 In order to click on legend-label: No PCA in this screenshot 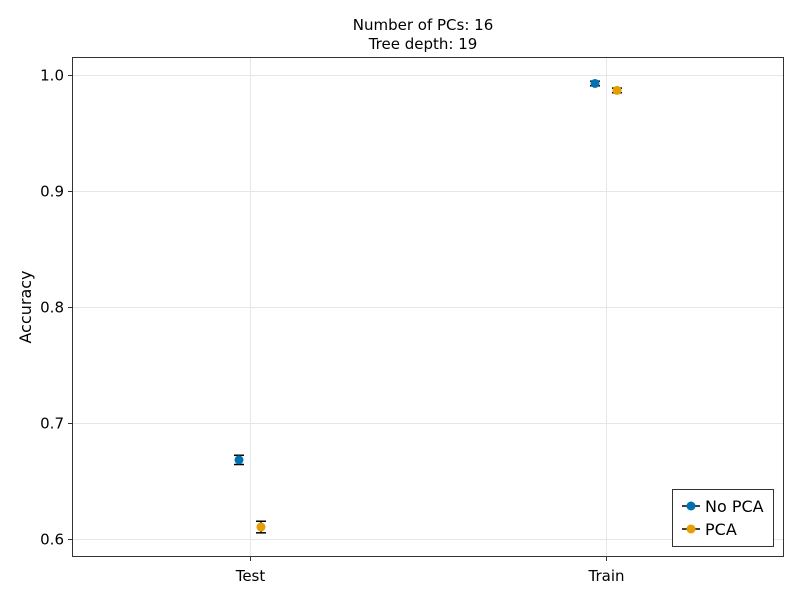, I will do `click(734, 506)`.